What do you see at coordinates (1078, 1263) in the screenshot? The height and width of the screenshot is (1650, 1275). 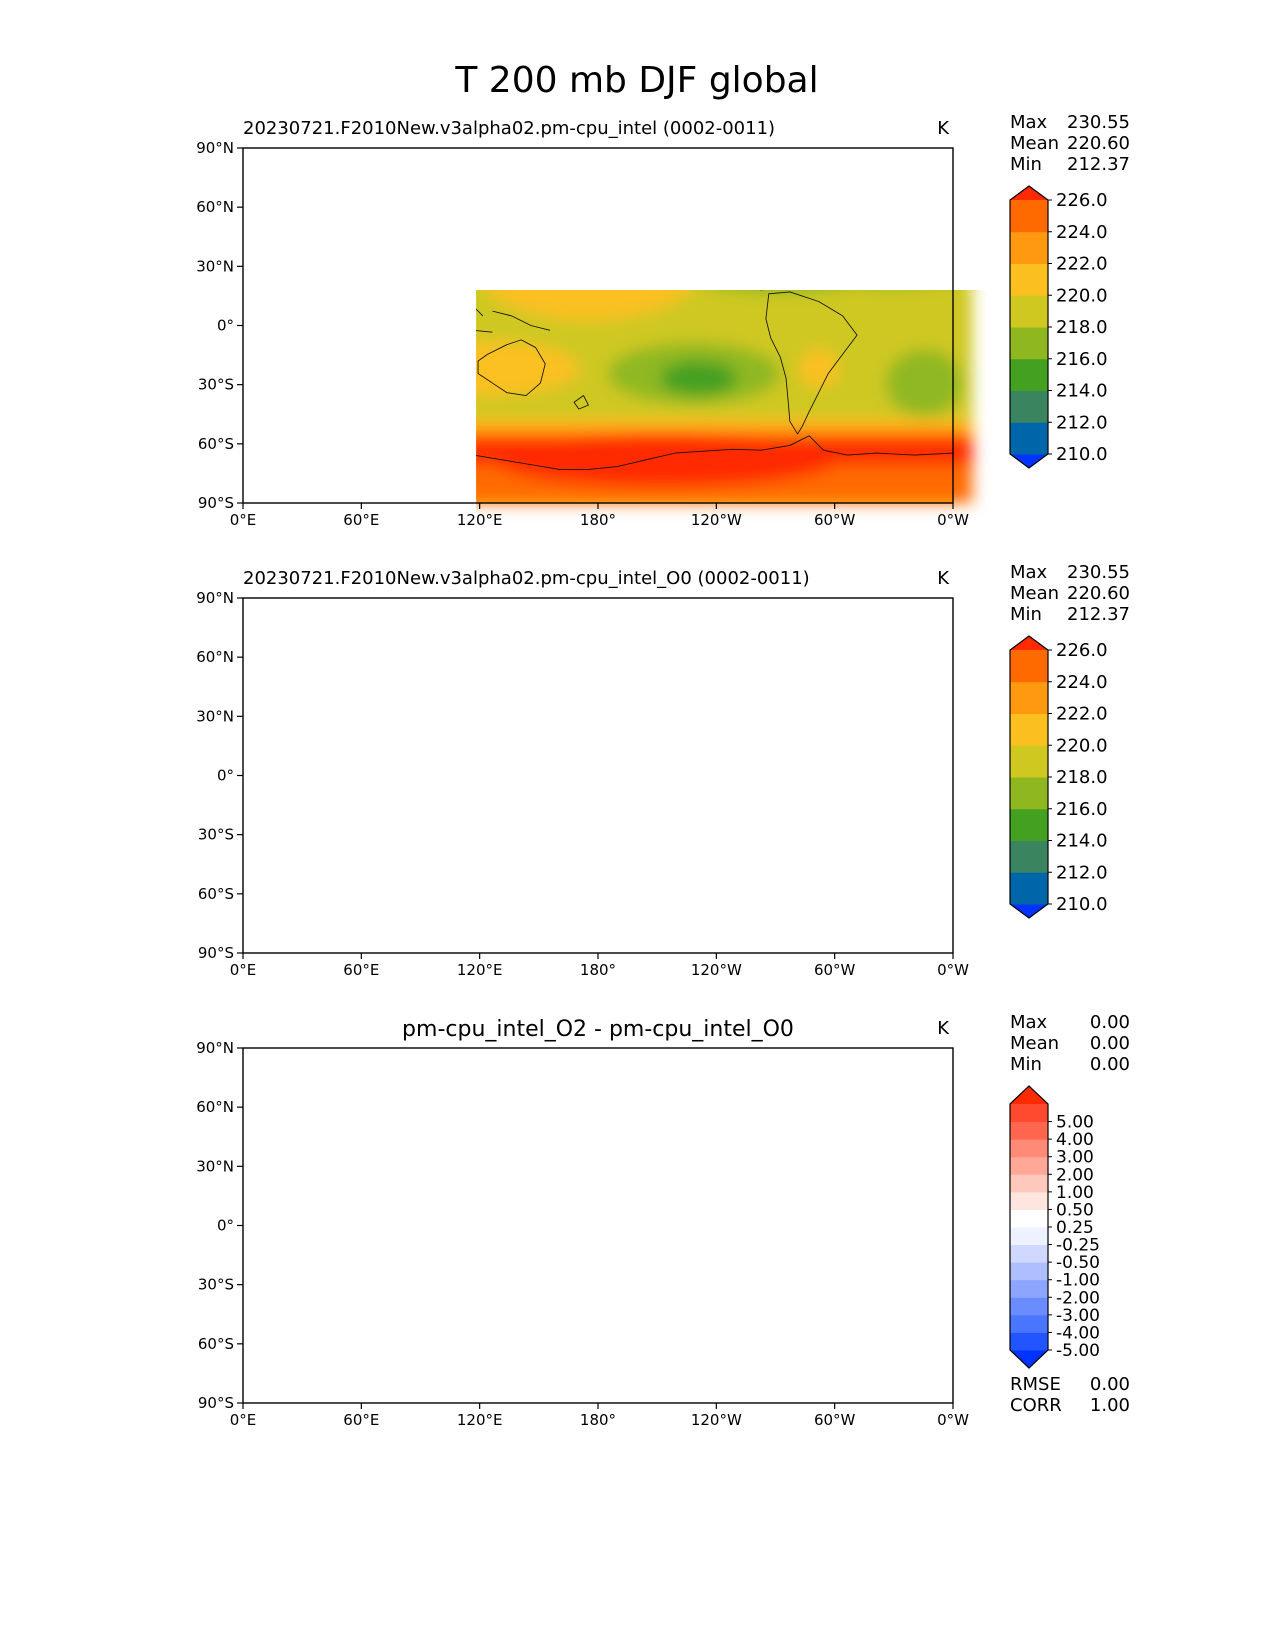 I see `colorbar-tick-label: -0.50` at bounding box center [1078, 1263].